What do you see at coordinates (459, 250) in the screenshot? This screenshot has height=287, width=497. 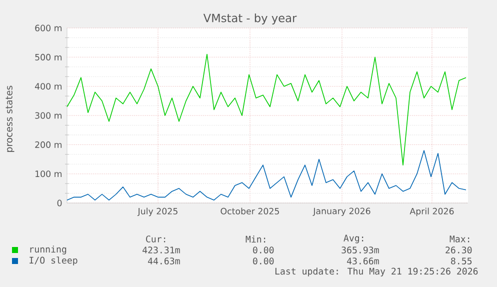 I see `text: 26.30` at bounding box center [459, 250].